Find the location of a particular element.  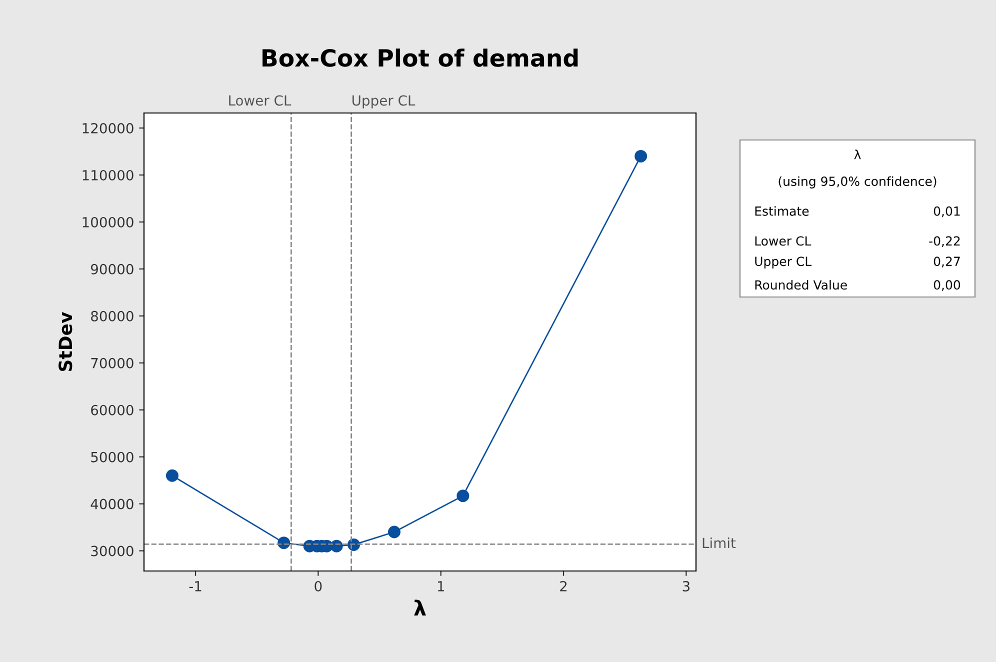

y-tick-label: 110000 is located at coordinates (108, 175).